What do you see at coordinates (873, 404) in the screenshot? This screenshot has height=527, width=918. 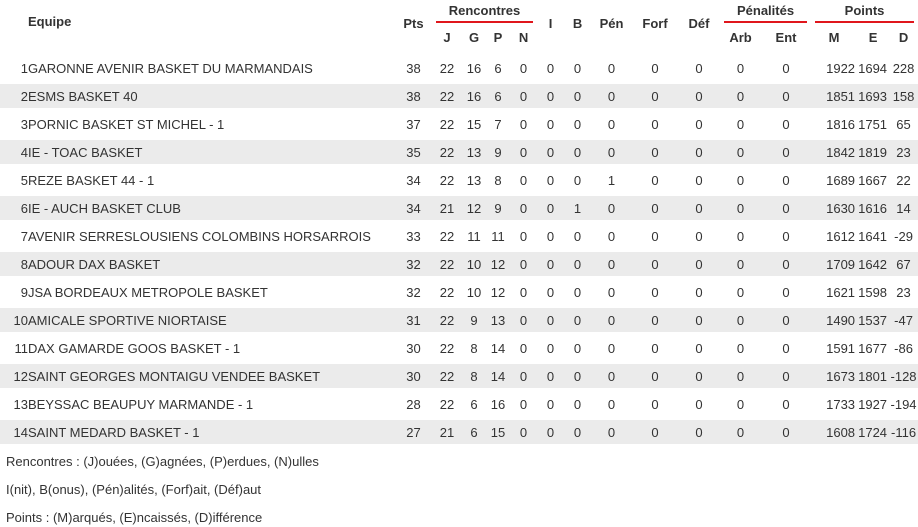 I see `points-conceded-cell: 1927` at bounding box center [873, 404].